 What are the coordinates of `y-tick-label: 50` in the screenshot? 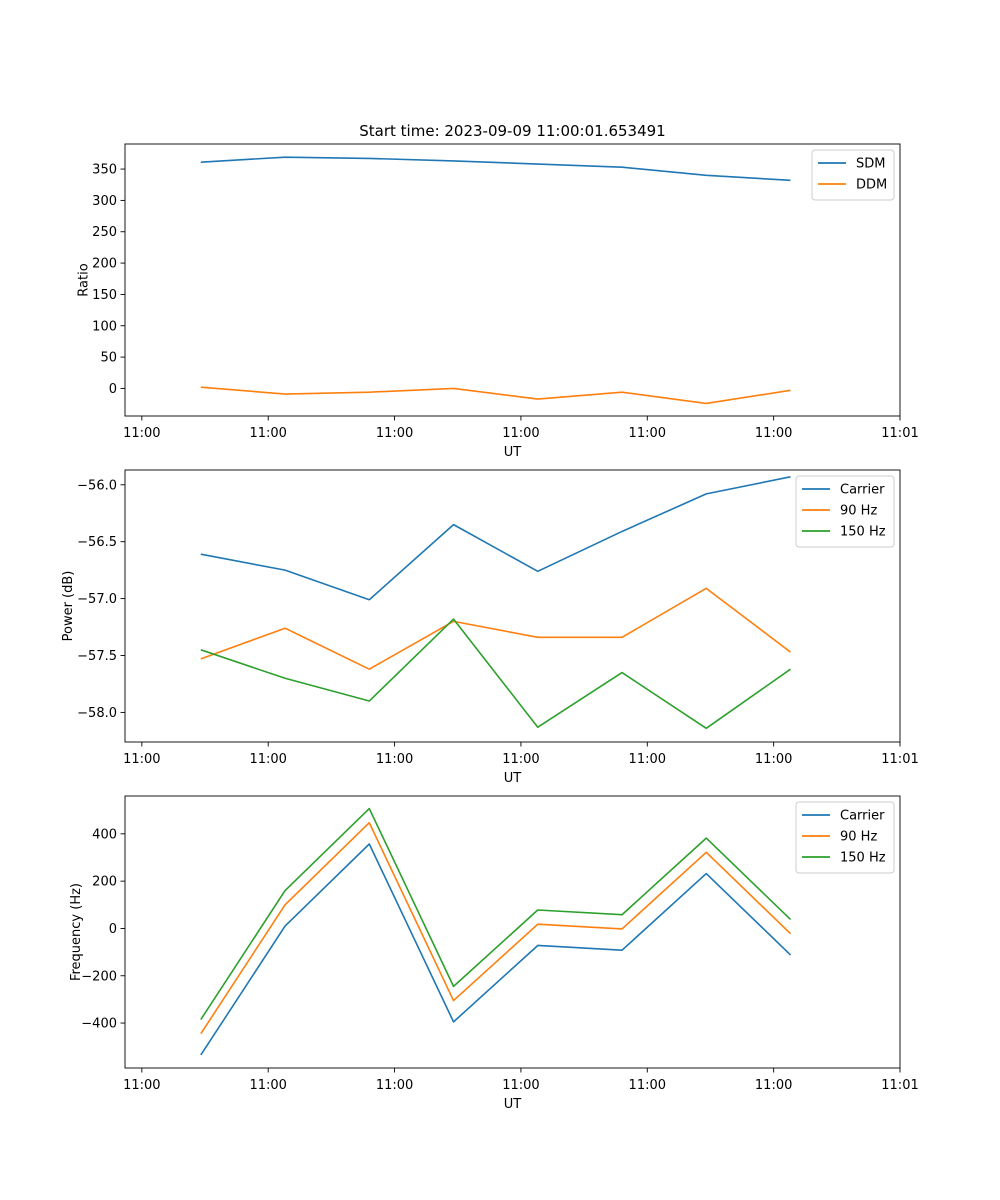 It's located at (108, 358).